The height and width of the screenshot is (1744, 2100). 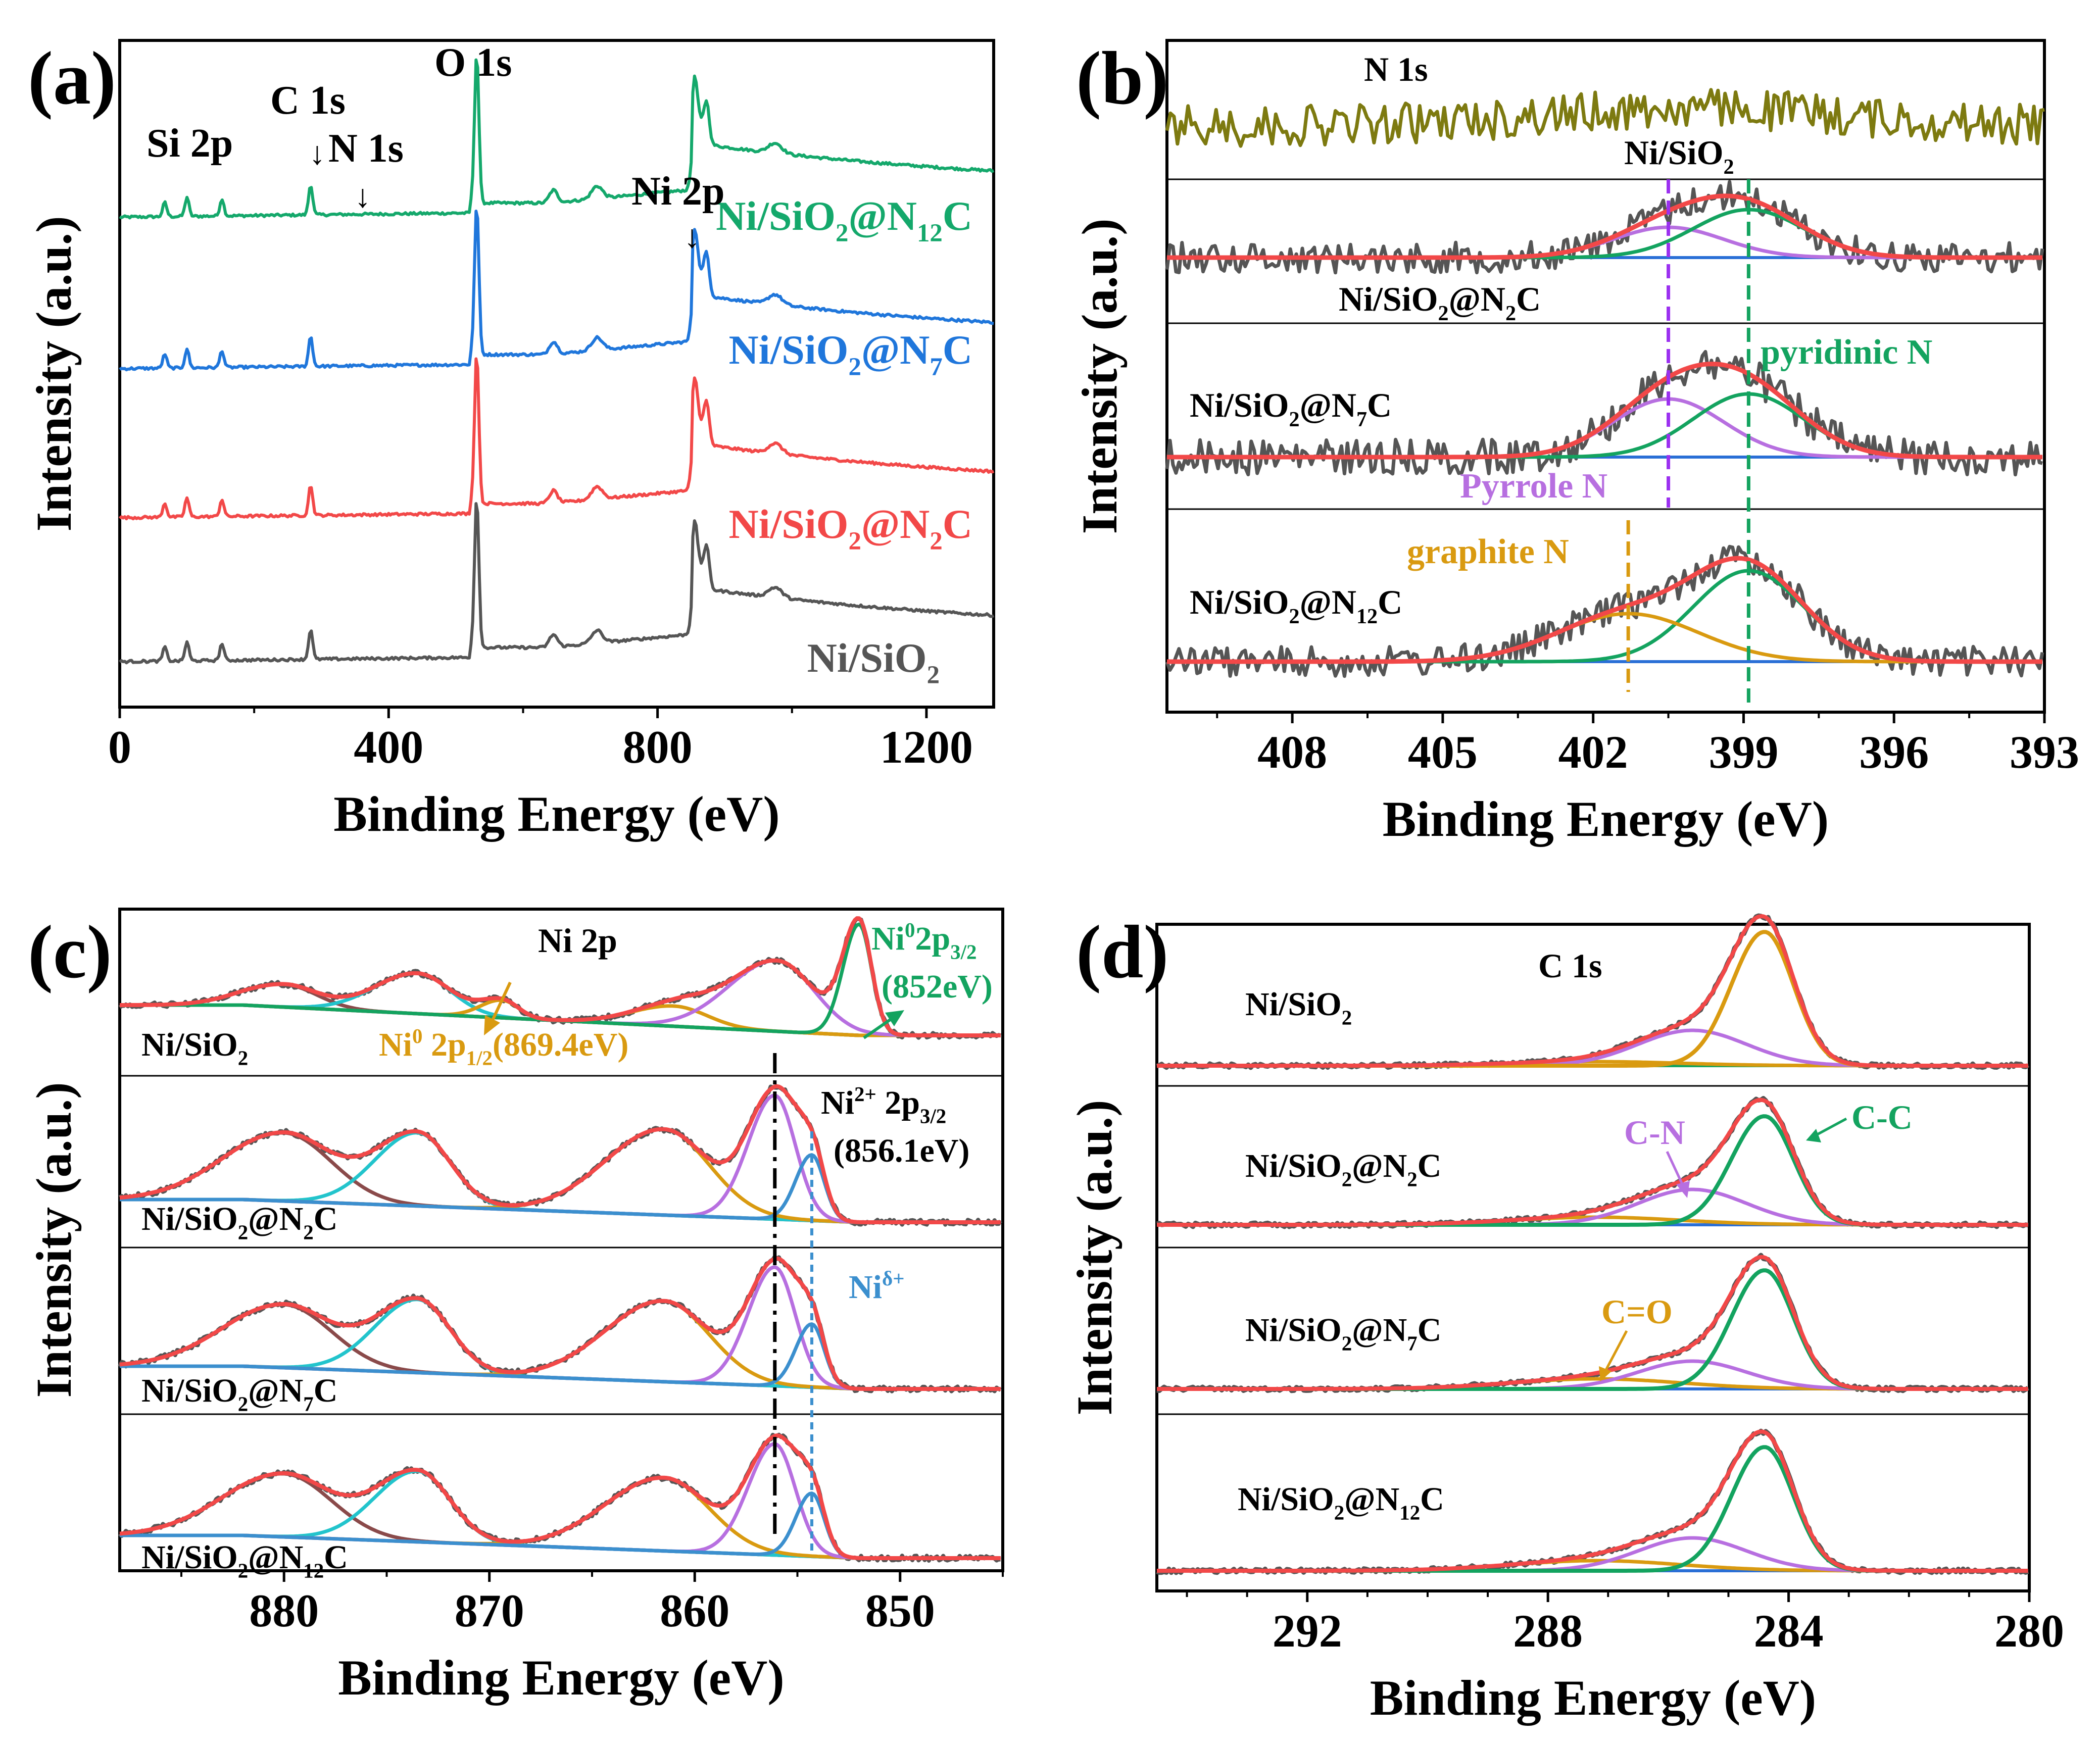 I want to click on panel-a-legend-2: Ni/SiO2@N2C, so click(x=850, y=528).